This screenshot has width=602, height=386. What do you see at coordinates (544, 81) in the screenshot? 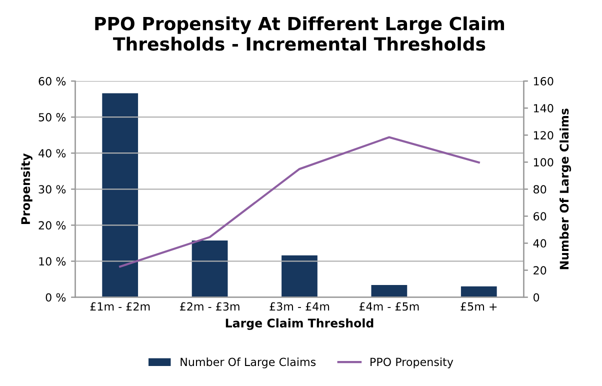
I see `y2-tick-label: 160` at bounding box center [544, 81].